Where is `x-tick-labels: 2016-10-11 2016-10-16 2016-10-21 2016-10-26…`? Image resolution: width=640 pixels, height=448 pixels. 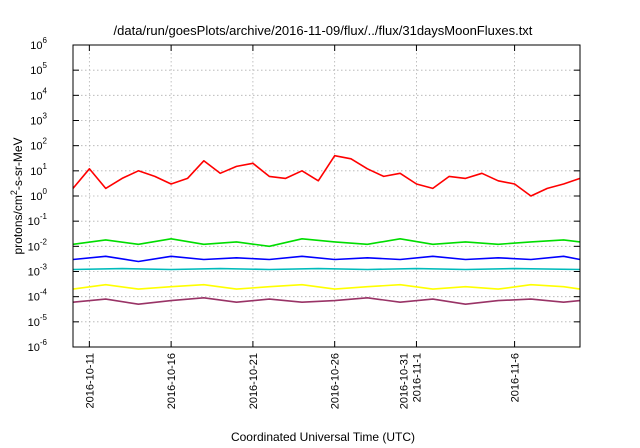
x-tick-labels: 2016-10-11 2016-10-16 2016-10-21 2016-10-26… is located at coordinates (302, 381).